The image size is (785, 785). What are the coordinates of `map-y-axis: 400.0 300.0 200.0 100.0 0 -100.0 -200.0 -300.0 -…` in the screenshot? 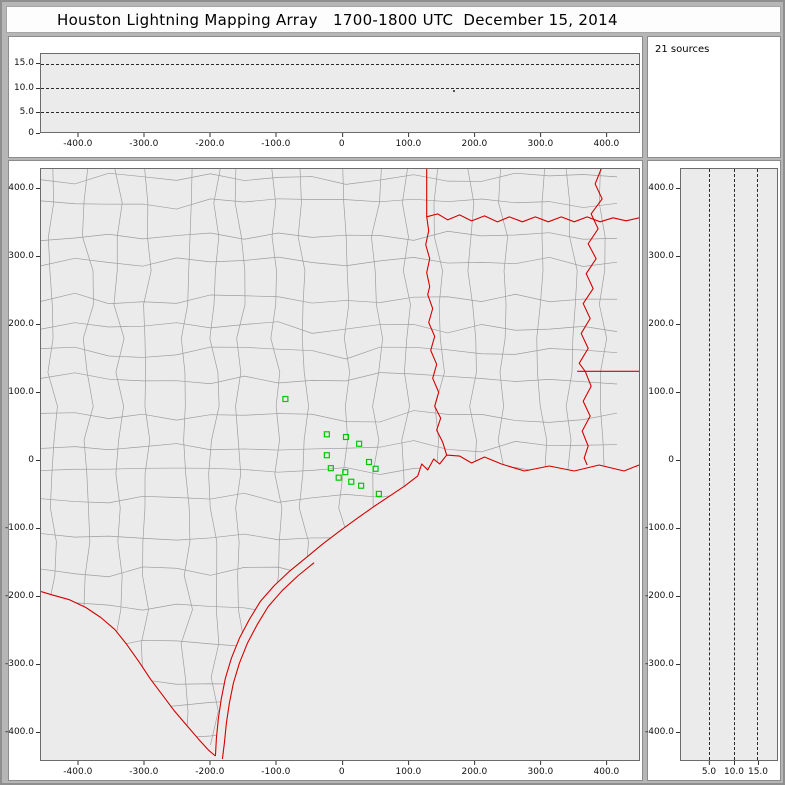 It's located at (23, 464).